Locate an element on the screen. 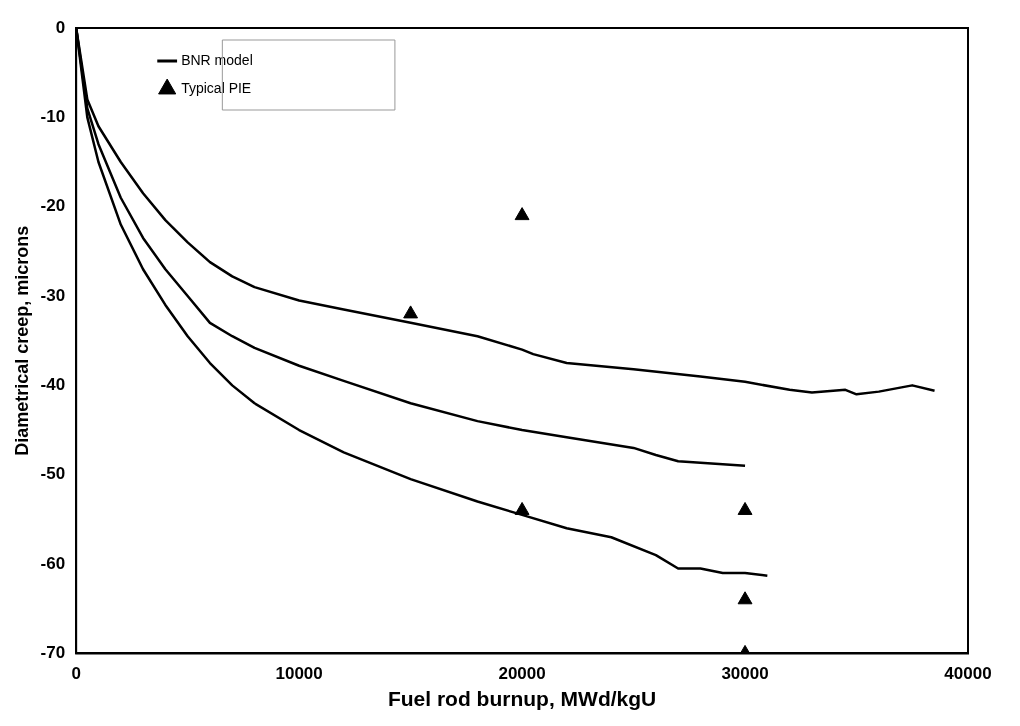 This screenshot has width=1020, height=726. x-axis-title: Fuel rod burnup, MWd/kgU is located at coordinates (522, 699).